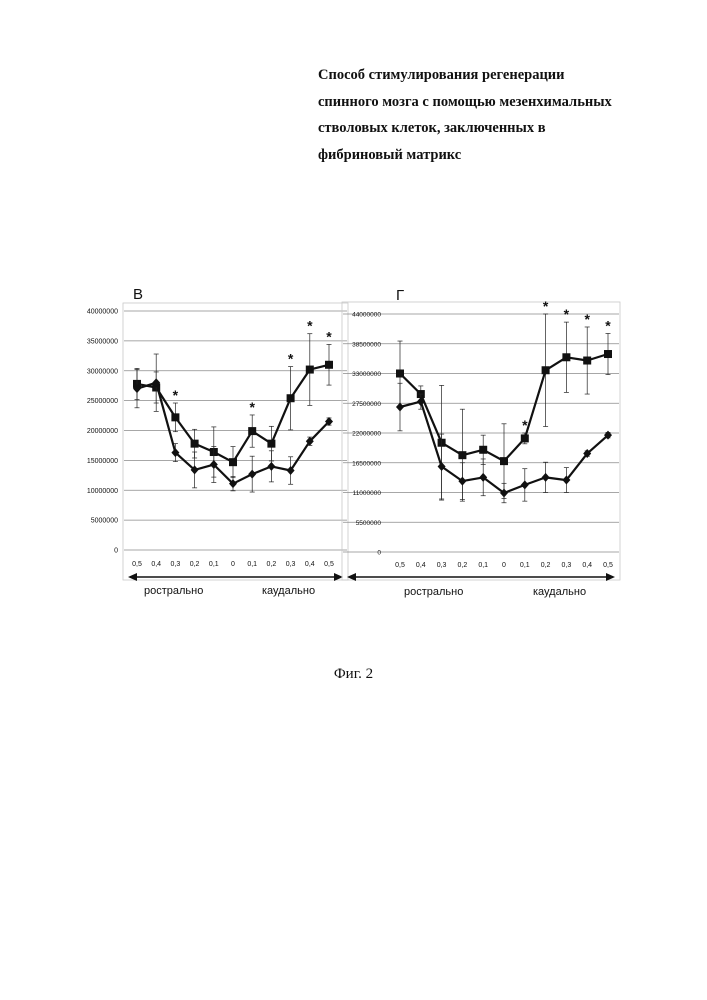 Image resolution: width=707 pixels, height=1000 pixels. What do you see at coordinates (367, 493) in the screenshot?
I see `y-tick-label: 11000000` at bounding box center [367, 493].